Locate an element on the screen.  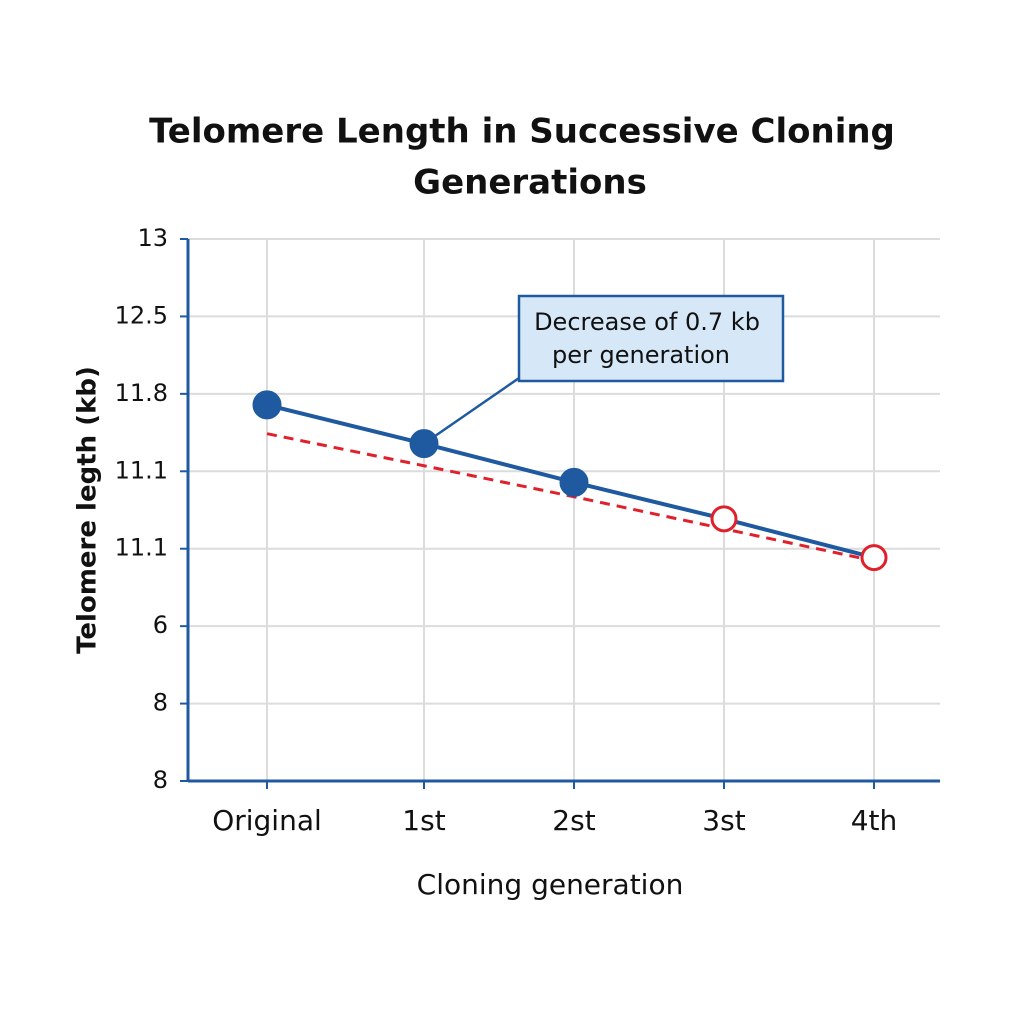
annotation-box is located at coordinates (651, 338).